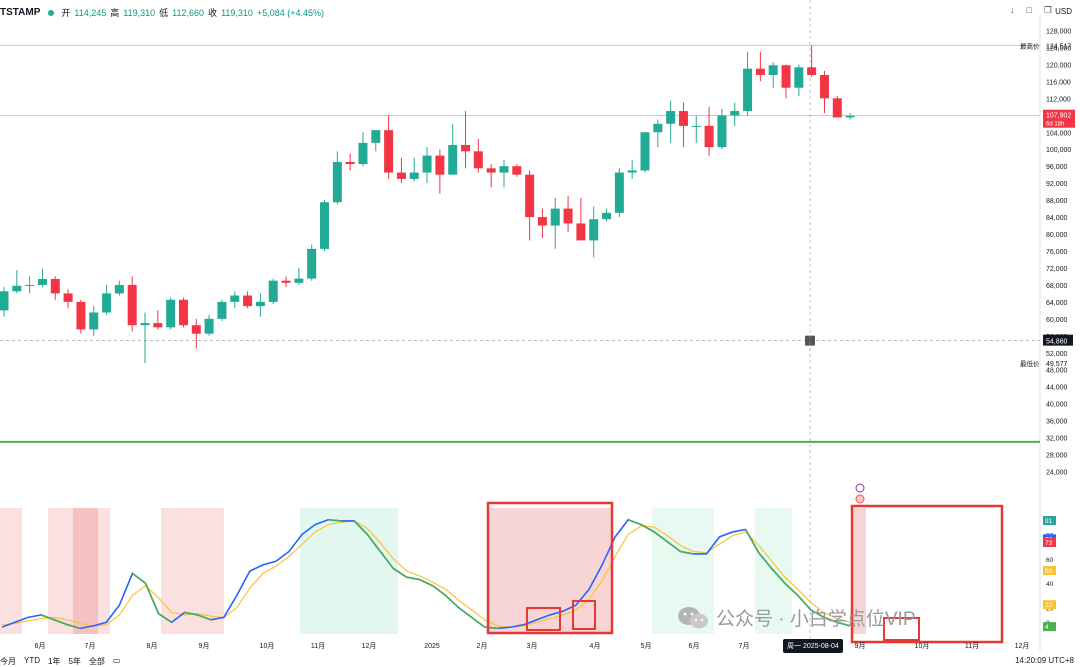  Describe the element at coordinates (8, 661) in the screenshot. I see `range-button: 今月` at that location.